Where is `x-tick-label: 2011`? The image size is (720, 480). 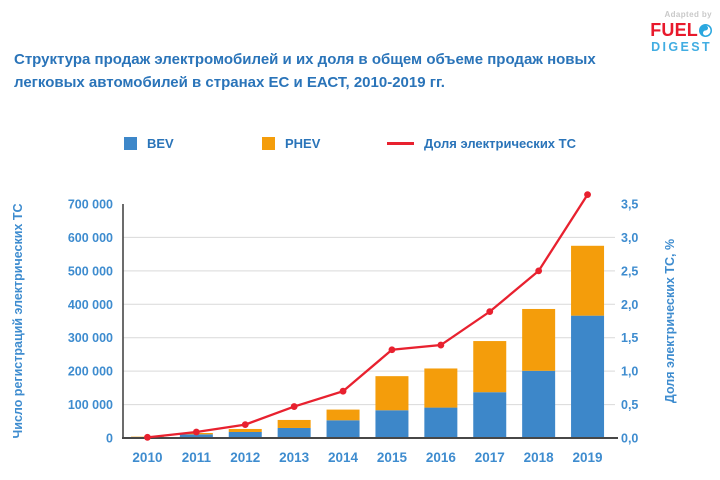 x-tick-label: 2011 is located at coordinates (197, 457).